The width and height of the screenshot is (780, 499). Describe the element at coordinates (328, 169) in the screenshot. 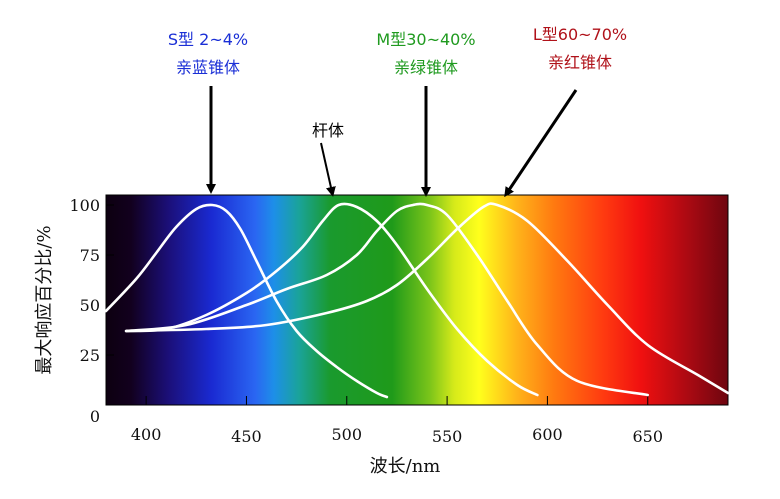

I see `arrow-rod` at that location.